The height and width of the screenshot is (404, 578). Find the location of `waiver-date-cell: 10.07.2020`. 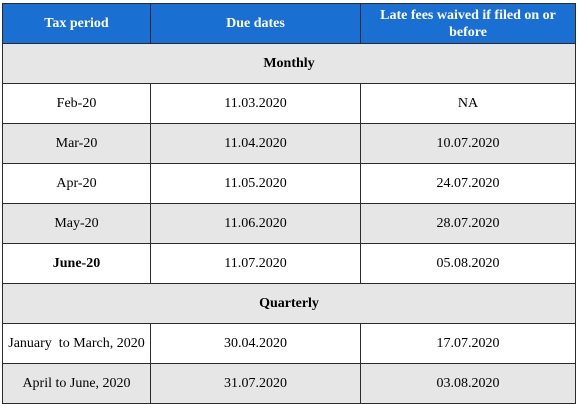

waiver-date-cell: 10.07.2020 is located at coordinates (468, 143).